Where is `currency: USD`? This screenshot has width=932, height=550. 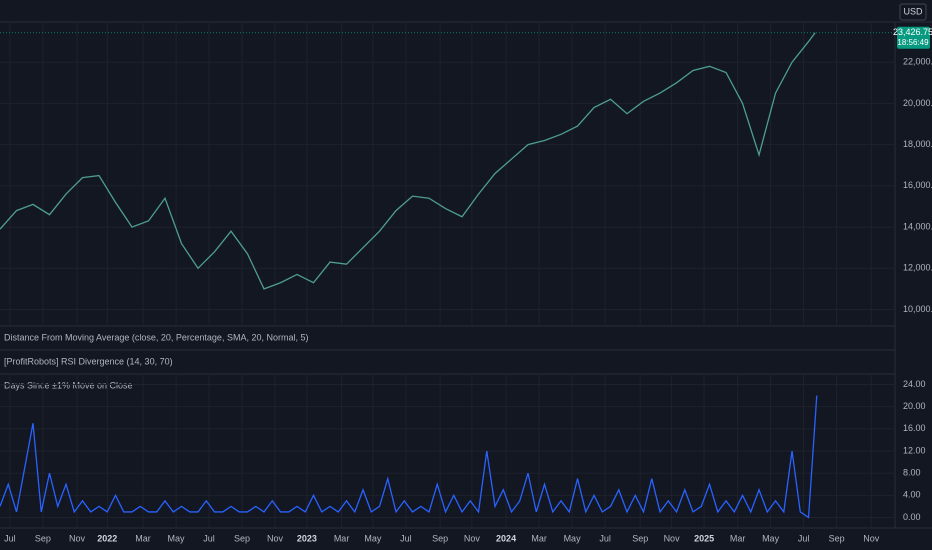
currency: USD is located at coordinates (913, 11).